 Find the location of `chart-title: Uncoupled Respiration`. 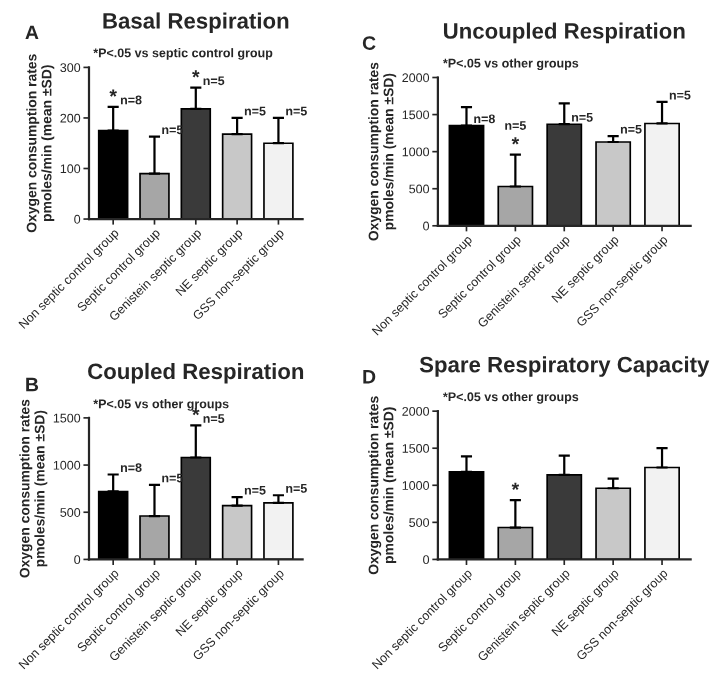

chart-title: Uncoupled Respiration is located at coordinates (564, 33).